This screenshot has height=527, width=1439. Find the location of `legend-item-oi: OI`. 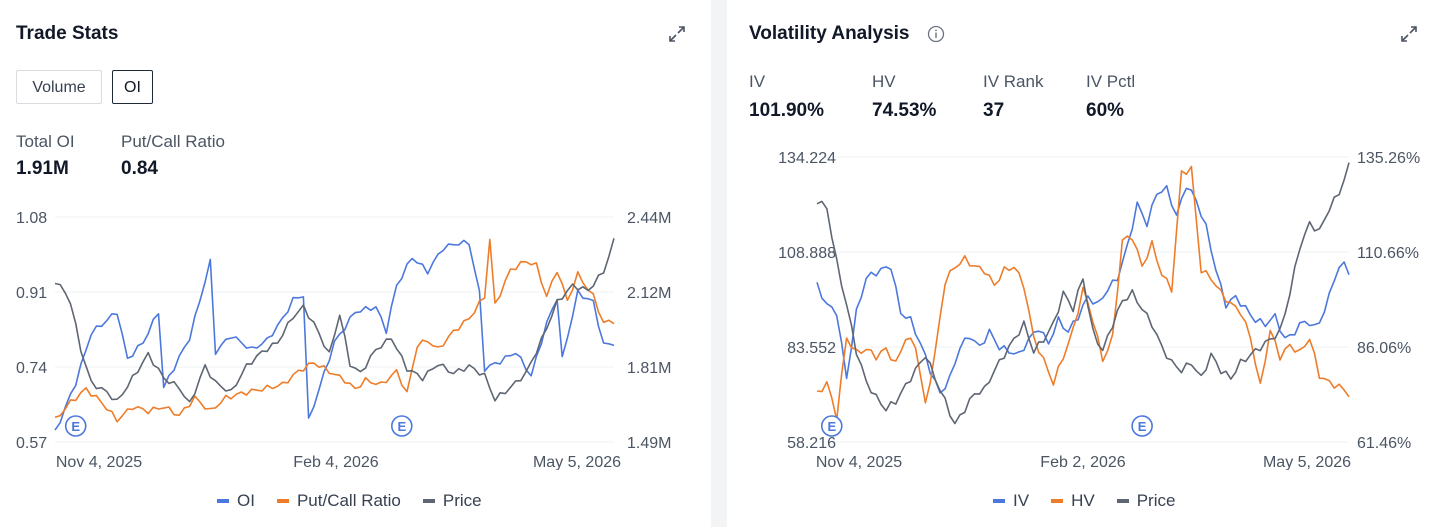

legend-item-oi: OI is located at coordinates (236, 501).